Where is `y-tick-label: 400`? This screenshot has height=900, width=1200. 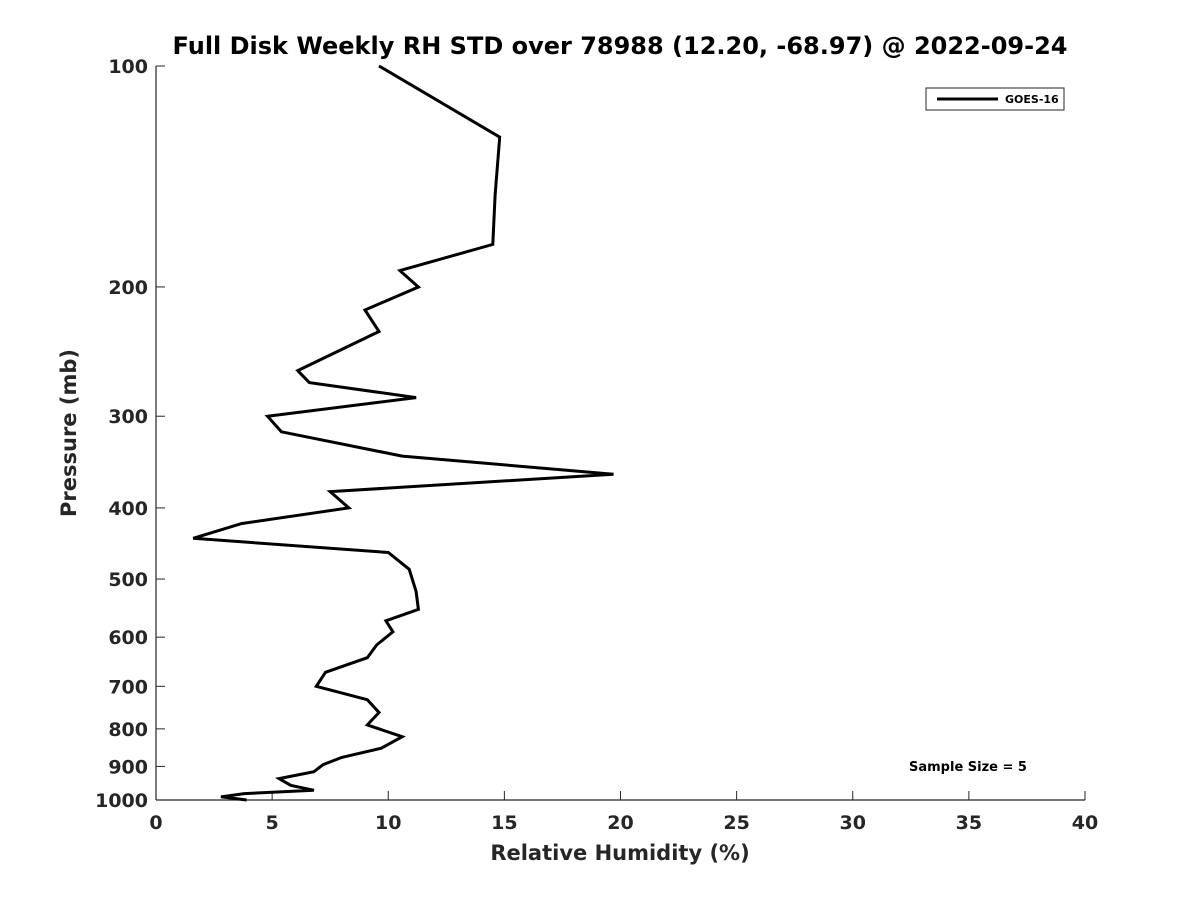
y-tick-label: 400 is located at coordinates (128, 509).